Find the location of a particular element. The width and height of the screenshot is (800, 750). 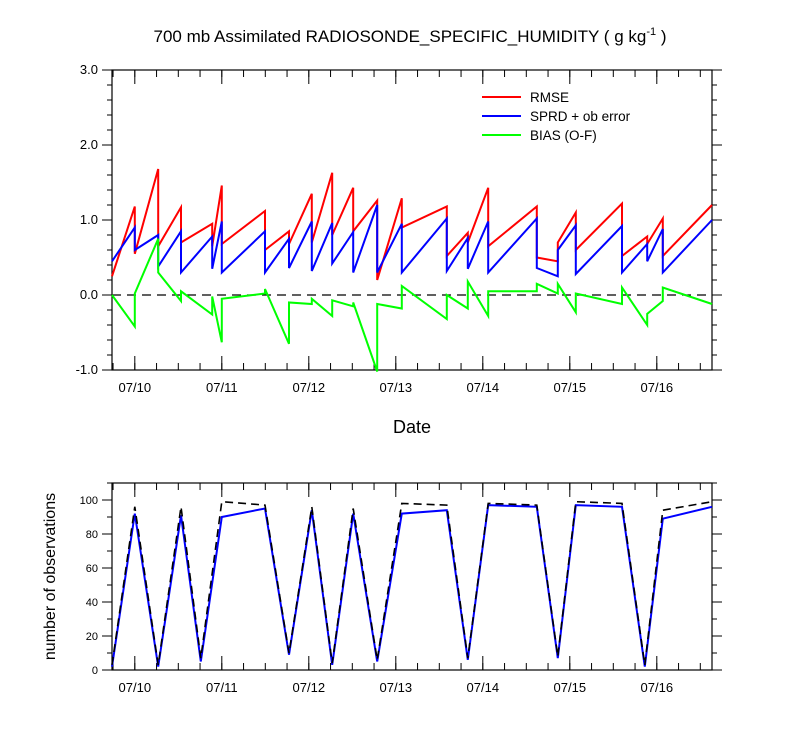

y-tick-label: 60 is located at coordinates (92, 569).